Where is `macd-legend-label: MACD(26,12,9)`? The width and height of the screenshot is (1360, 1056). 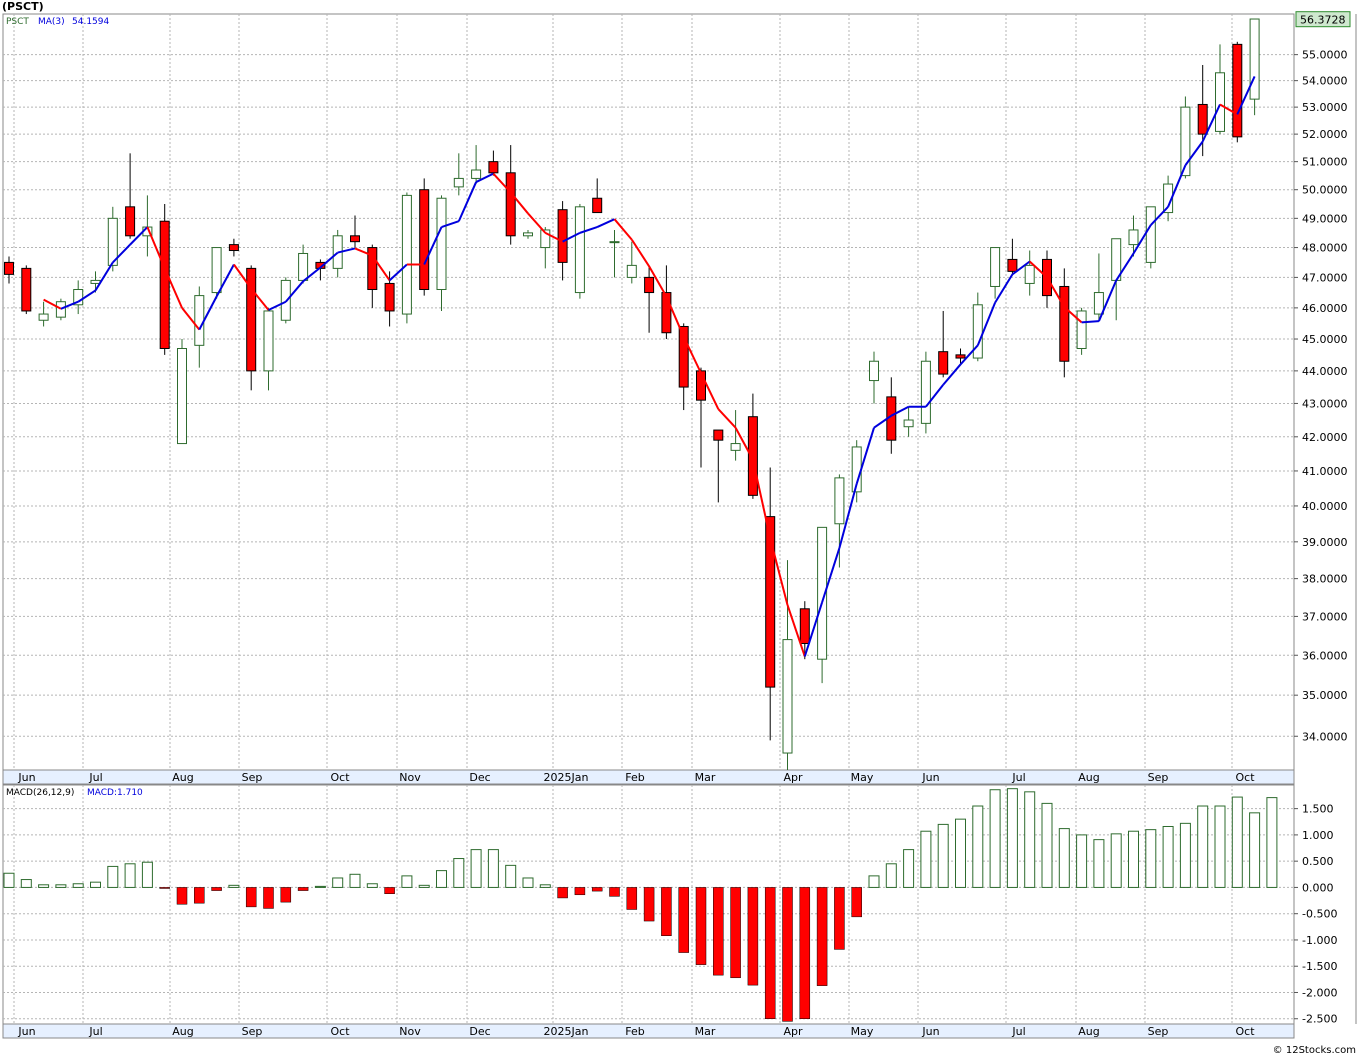
macd-legend-label: MACD(26,12,9) is located at coordinates (40, 793).